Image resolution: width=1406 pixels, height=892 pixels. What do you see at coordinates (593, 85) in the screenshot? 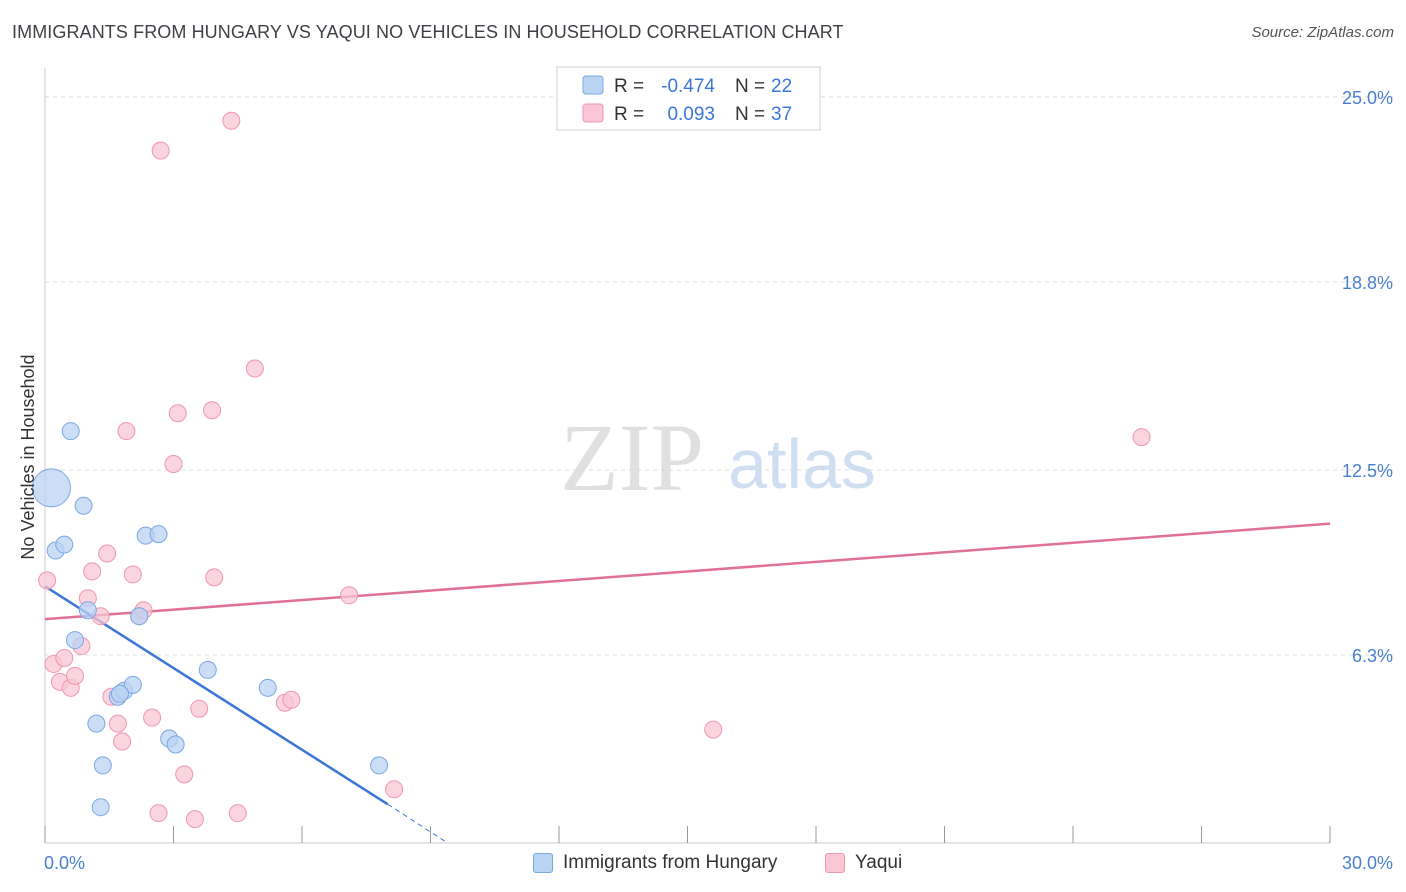
I see `legend-swatch-blue` at bounding box center [593, 85].